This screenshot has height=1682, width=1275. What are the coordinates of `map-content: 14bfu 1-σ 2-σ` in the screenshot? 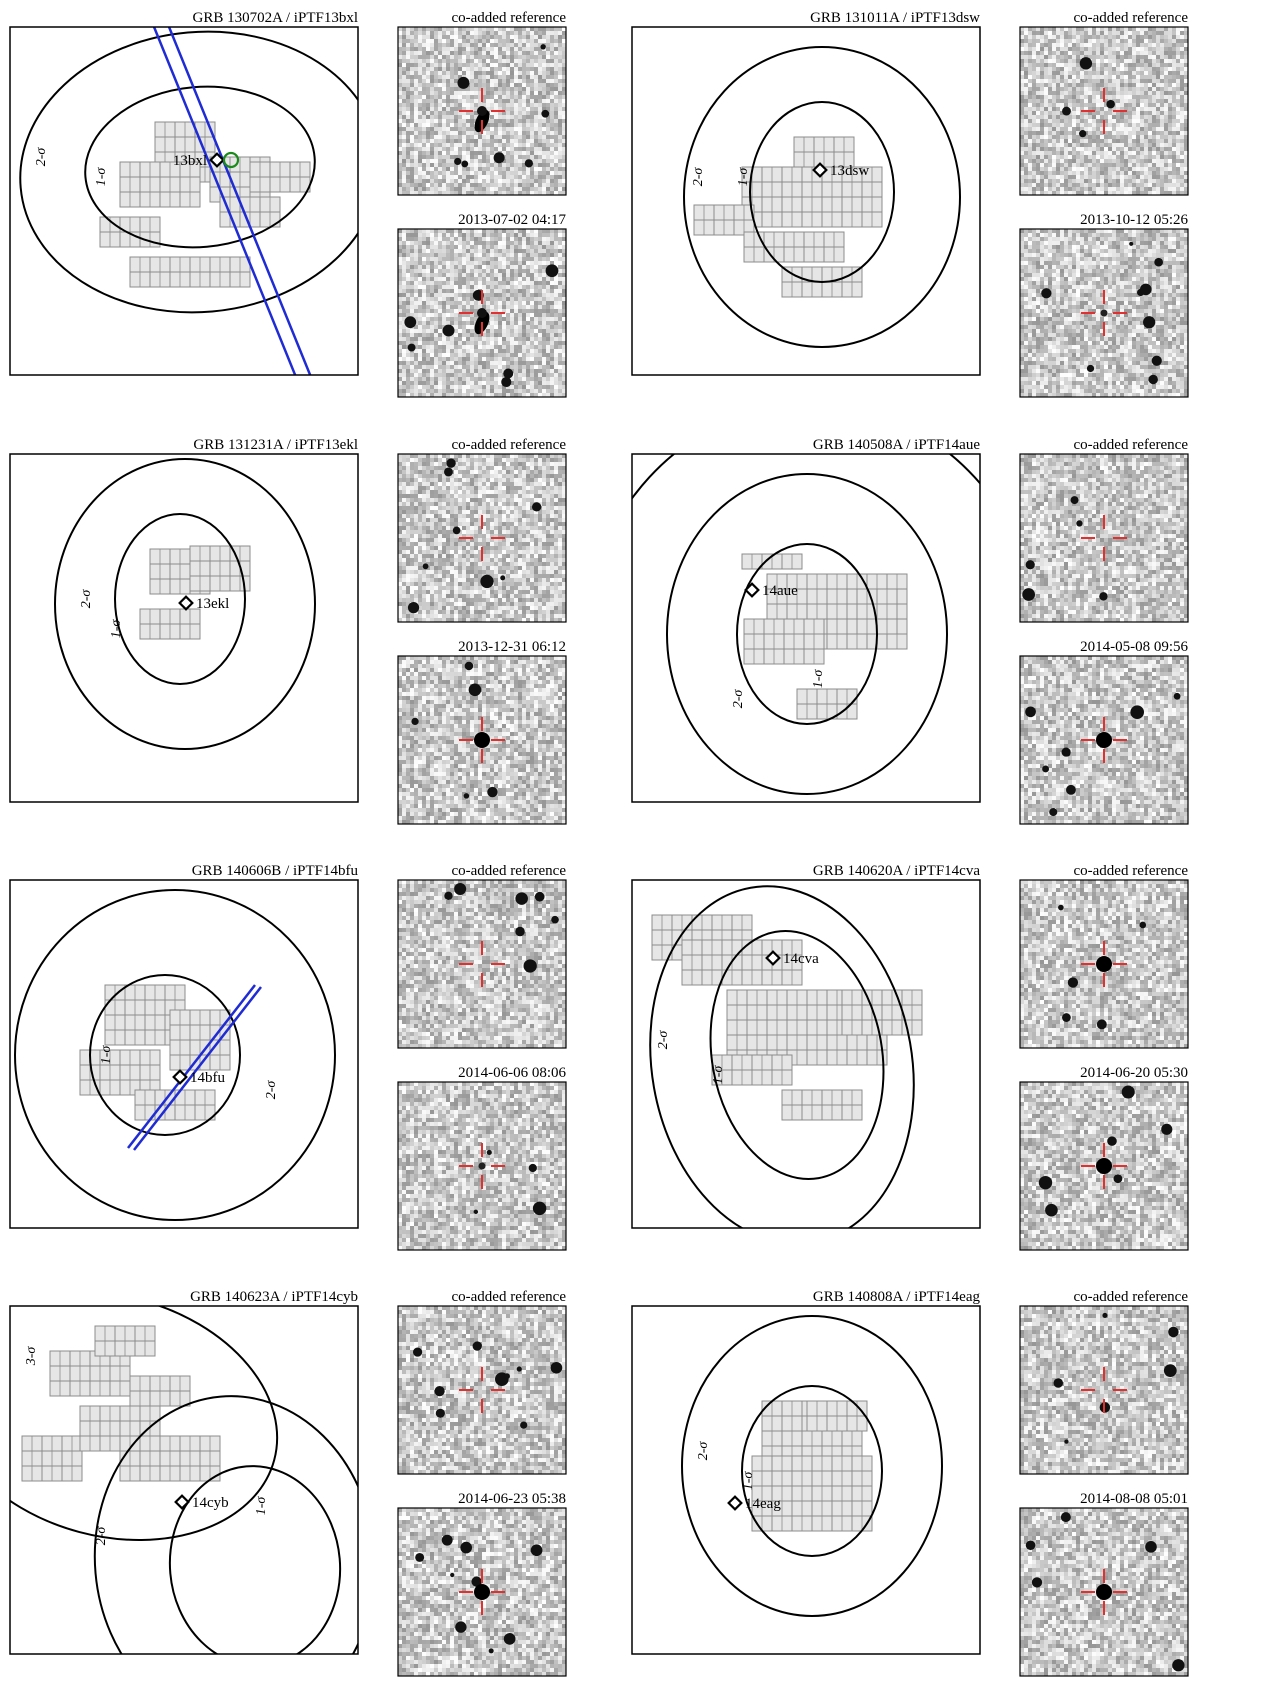 It's located at (175, 1055).